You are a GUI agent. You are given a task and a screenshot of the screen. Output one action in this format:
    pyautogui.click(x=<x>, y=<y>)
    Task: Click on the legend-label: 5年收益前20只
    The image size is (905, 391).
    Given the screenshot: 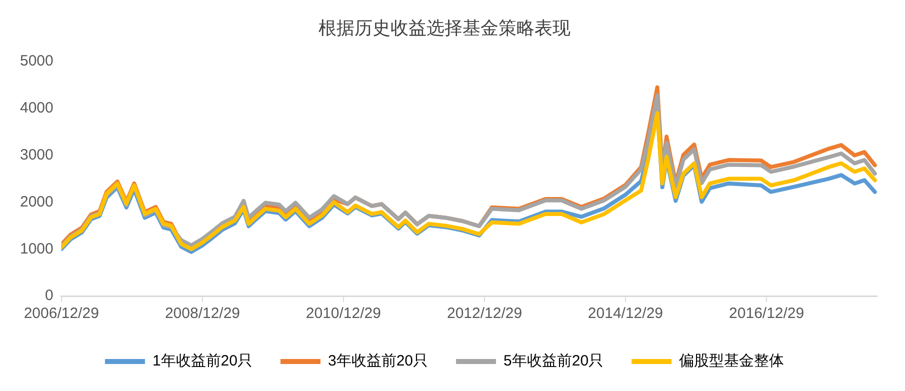 What is the action you would take?
    pyautogui.click(x=554, y=361)
    